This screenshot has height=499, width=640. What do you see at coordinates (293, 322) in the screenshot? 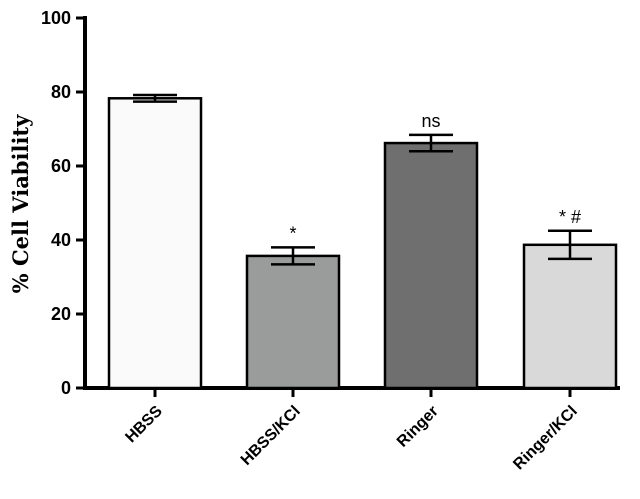
I see `bar-hbss-kcl` at bounding box center [293, 322].